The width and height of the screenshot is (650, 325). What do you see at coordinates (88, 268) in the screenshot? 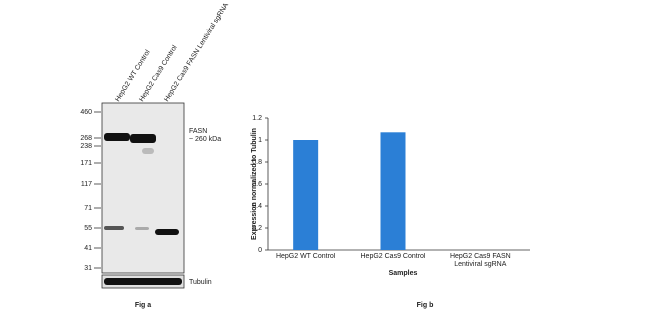
I see `marker-label: 31` at bounding box center [88, 268].